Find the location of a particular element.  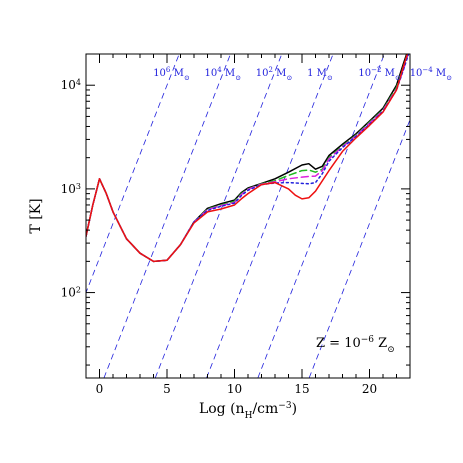

jeans-mass-label-5: 10−4 M⊙ is located at coordinates (431, 74).